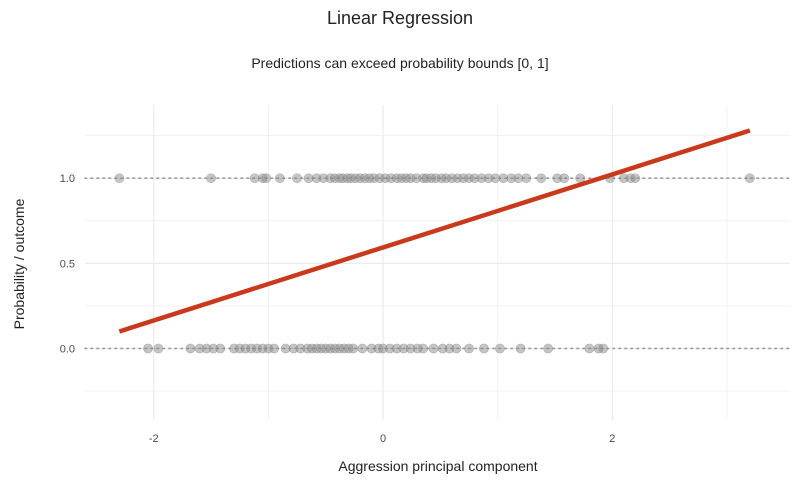 The height and width of the screenshot is (500, 800). Describe the element at coordinates (67, 349) in the screenshot. I see `y-tick-label: 0.0` at that location.